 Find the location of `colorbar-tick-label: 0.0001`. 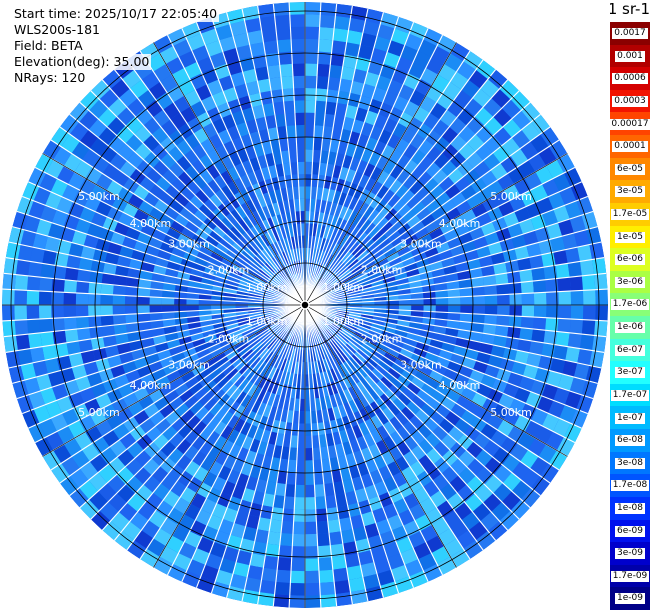

colorbar-tick-label: 0.0001 is located at coordinates (630, 147).